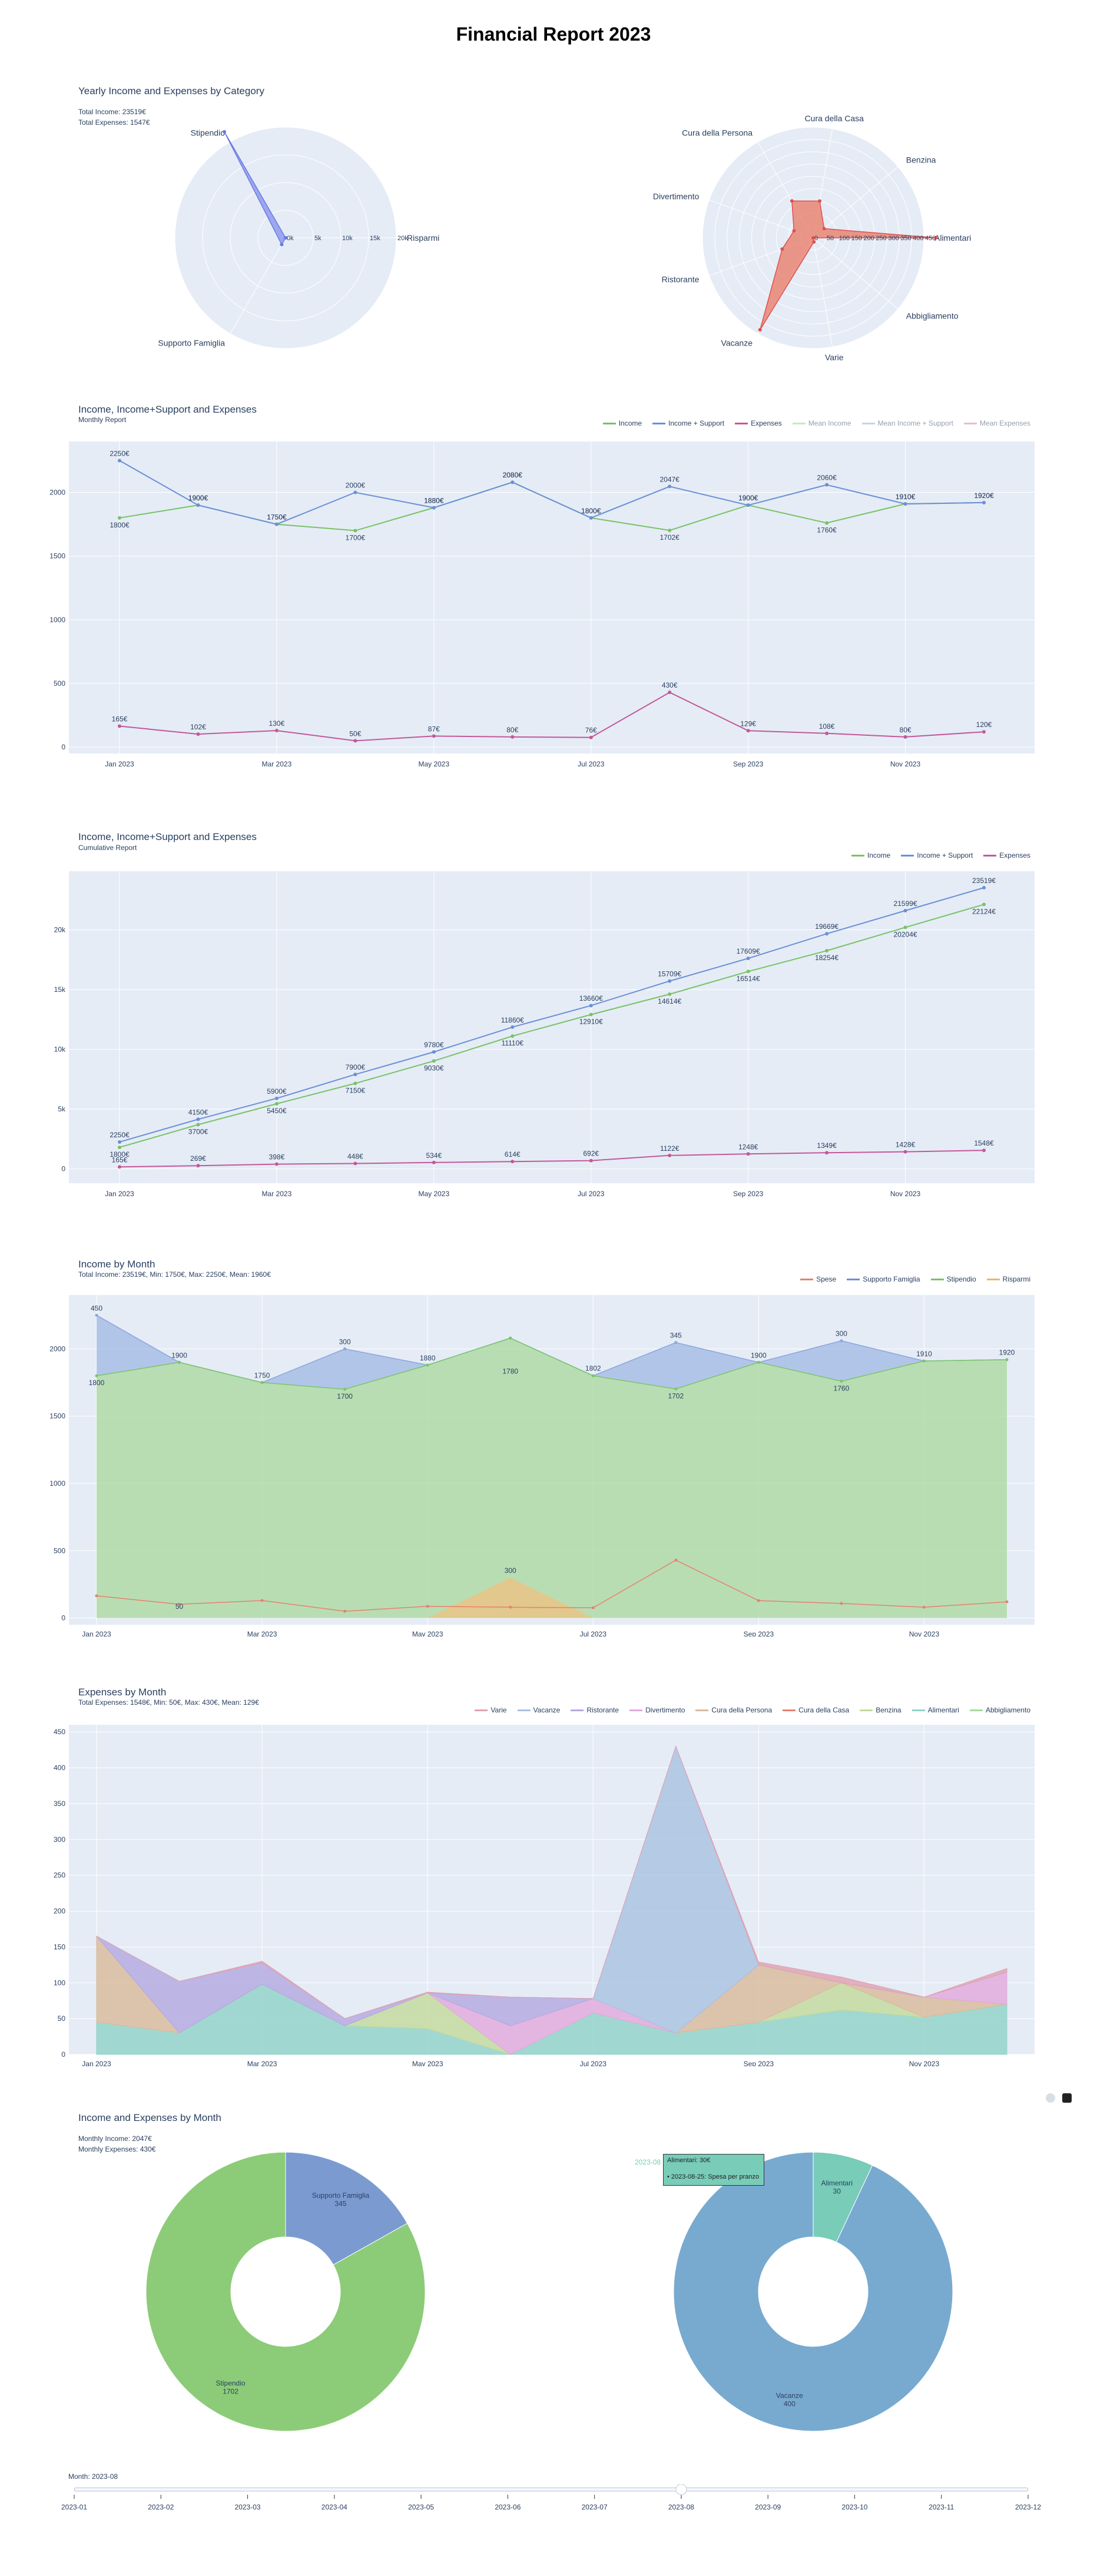 This screenshot has height=2576, width=1107. I want to click on legend-item: Varie, so click(491, 1710).